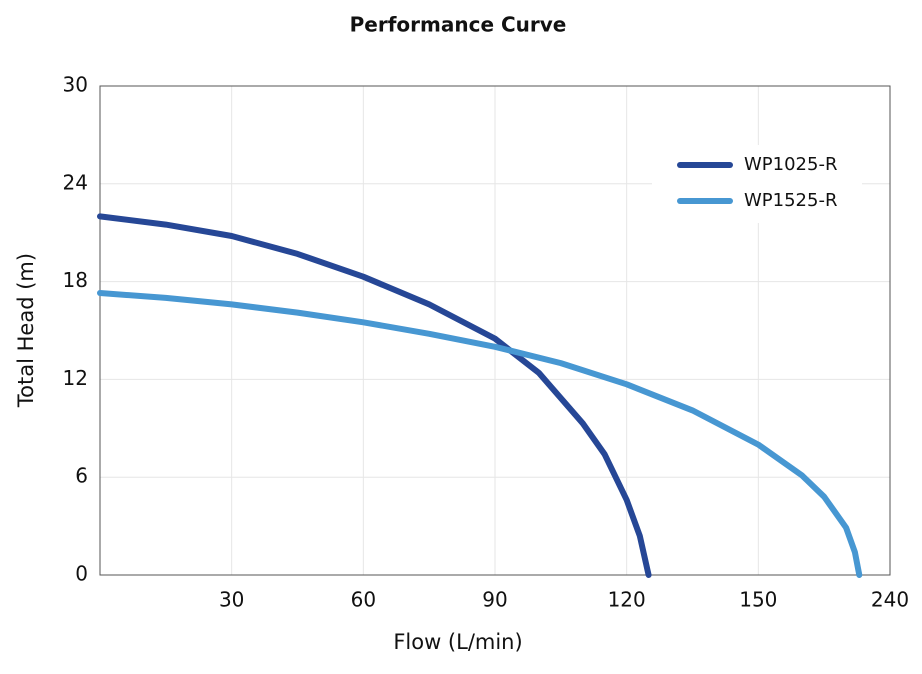 This screenshot has width=922, height=674. I want to click on x-tick-label: 240, so click(890, 600).